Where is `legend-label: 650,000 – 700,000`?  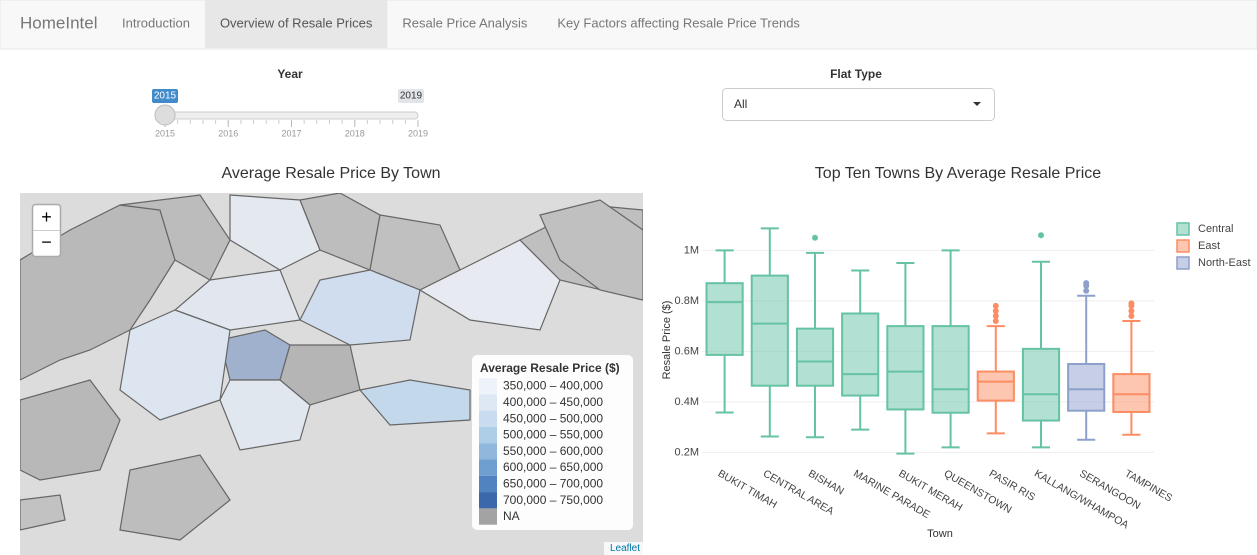
legend-label: 650,000 – 700,000 is located at coordinates (553, 483).